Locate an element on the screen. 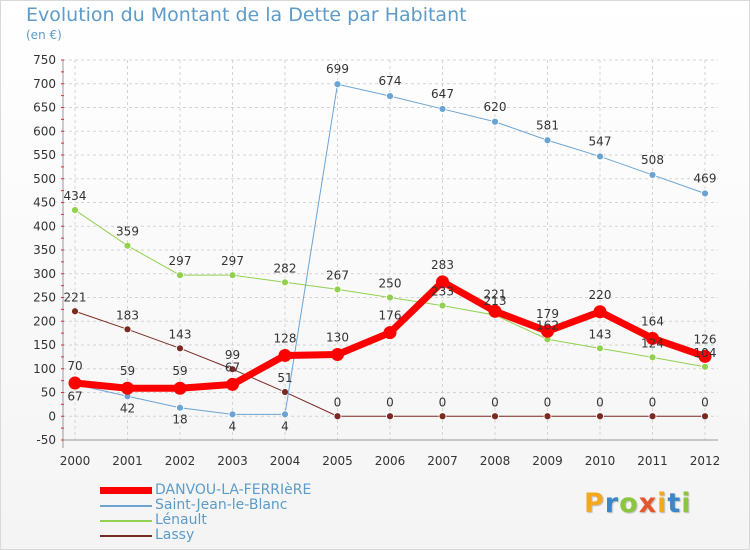  y-tick-label: 700 is located at coordinates (44, 84).